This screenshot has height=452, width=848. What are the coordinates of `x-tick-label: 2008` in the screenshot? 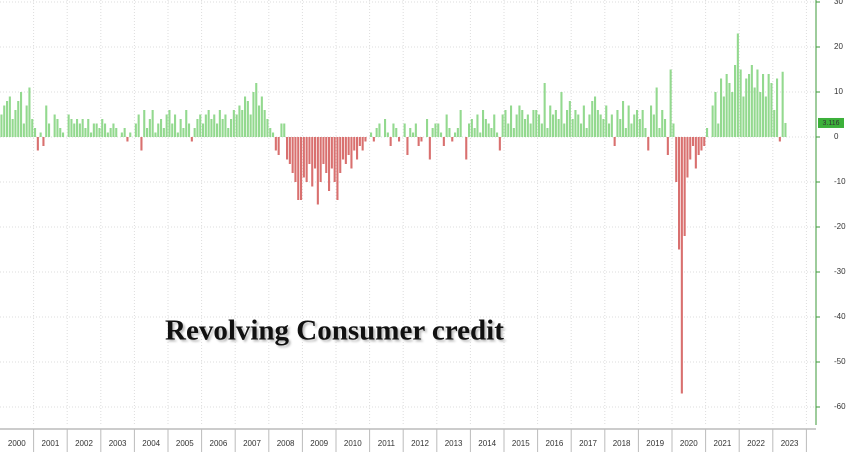 It's located at (286, 443).